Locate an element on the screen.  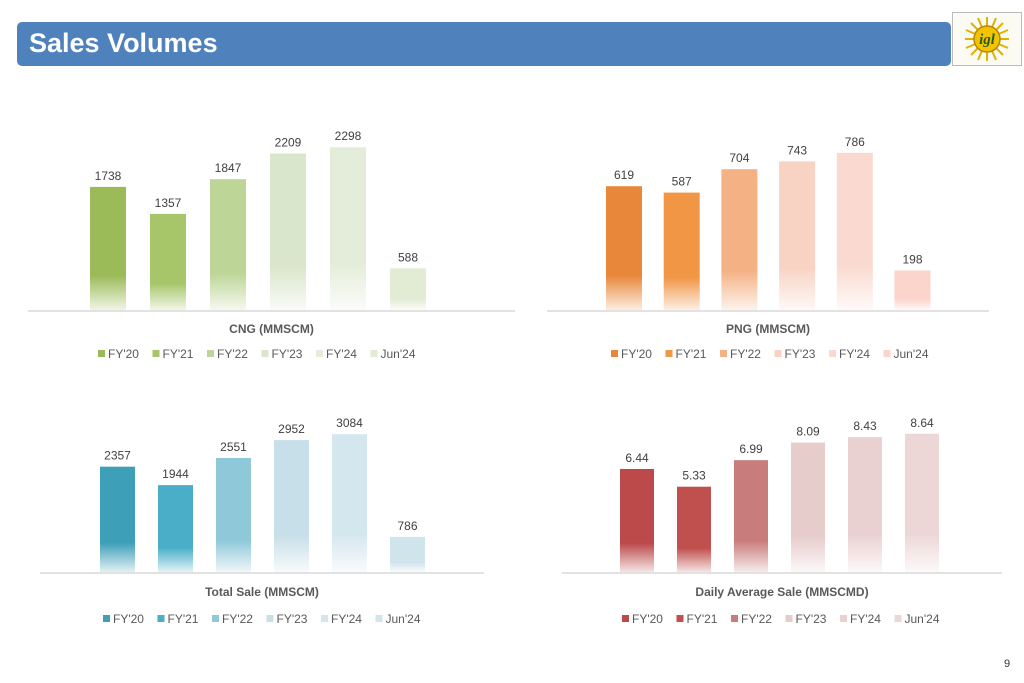
page-number: 9 is located at coordinates (1007, 664).